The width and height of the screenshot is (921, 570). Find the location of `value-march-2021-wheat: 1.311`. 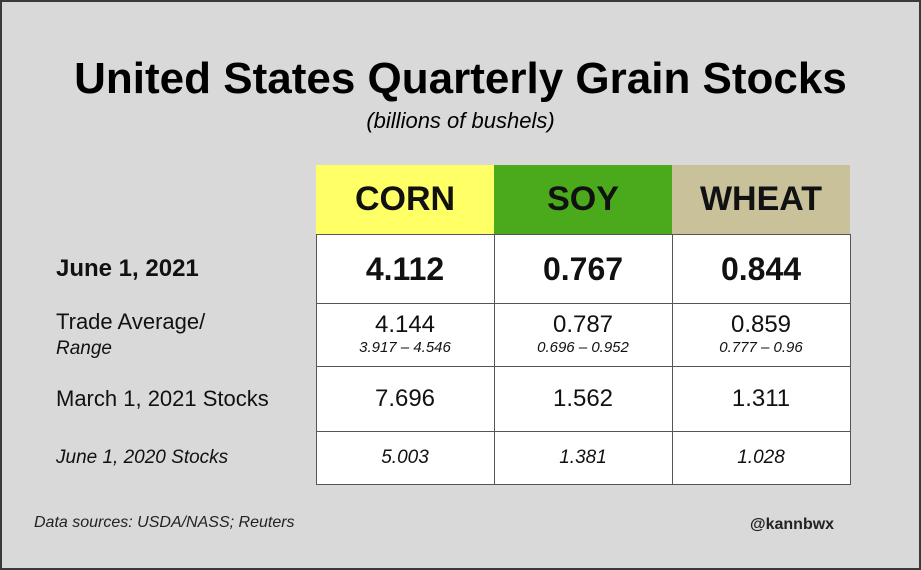

value-march-2021-wheat: 1.311 is located at coordinates (761, 399).